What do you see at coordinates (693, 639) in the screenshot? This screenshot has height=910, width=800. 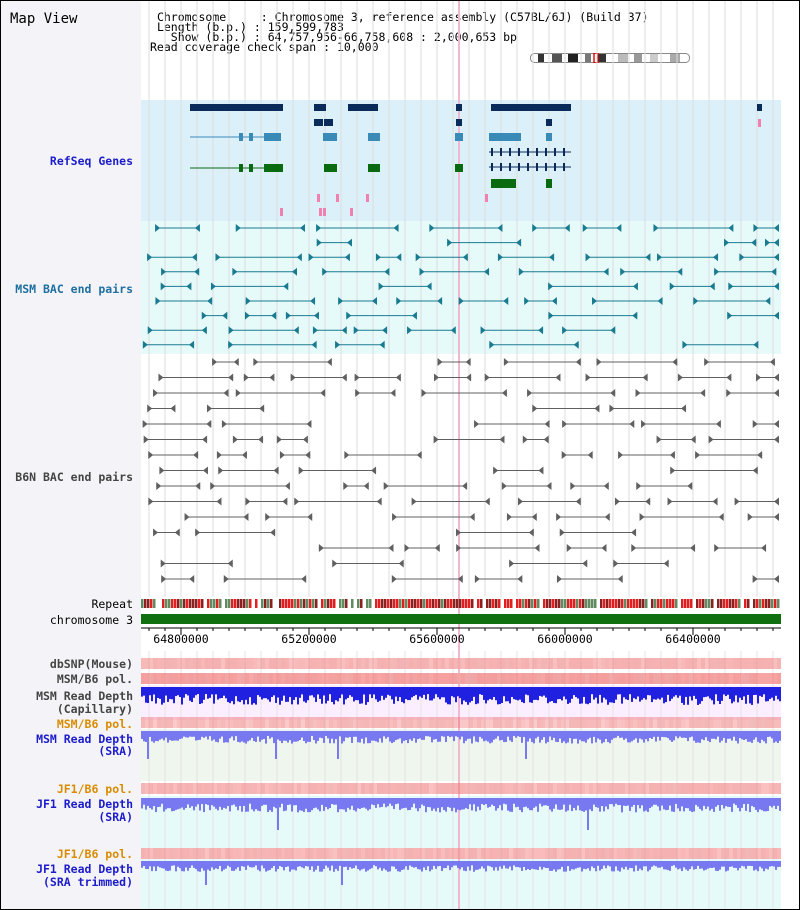 I see `axis-tick-label: 66400000` at bounding box center [693, 639].